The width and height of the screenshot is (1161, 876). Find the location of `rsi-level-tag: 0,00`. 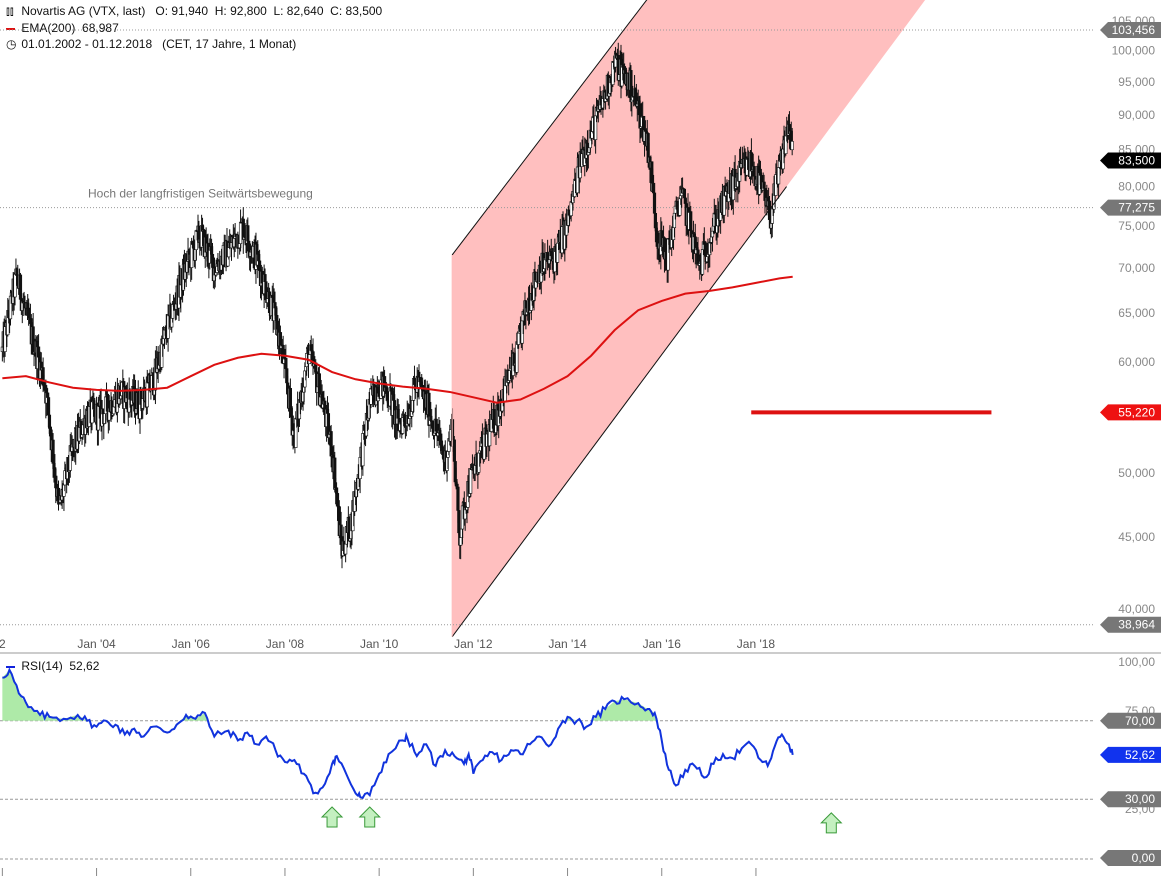

rsi-level-tag: 0,00 is located at coordinates (1144, 858).